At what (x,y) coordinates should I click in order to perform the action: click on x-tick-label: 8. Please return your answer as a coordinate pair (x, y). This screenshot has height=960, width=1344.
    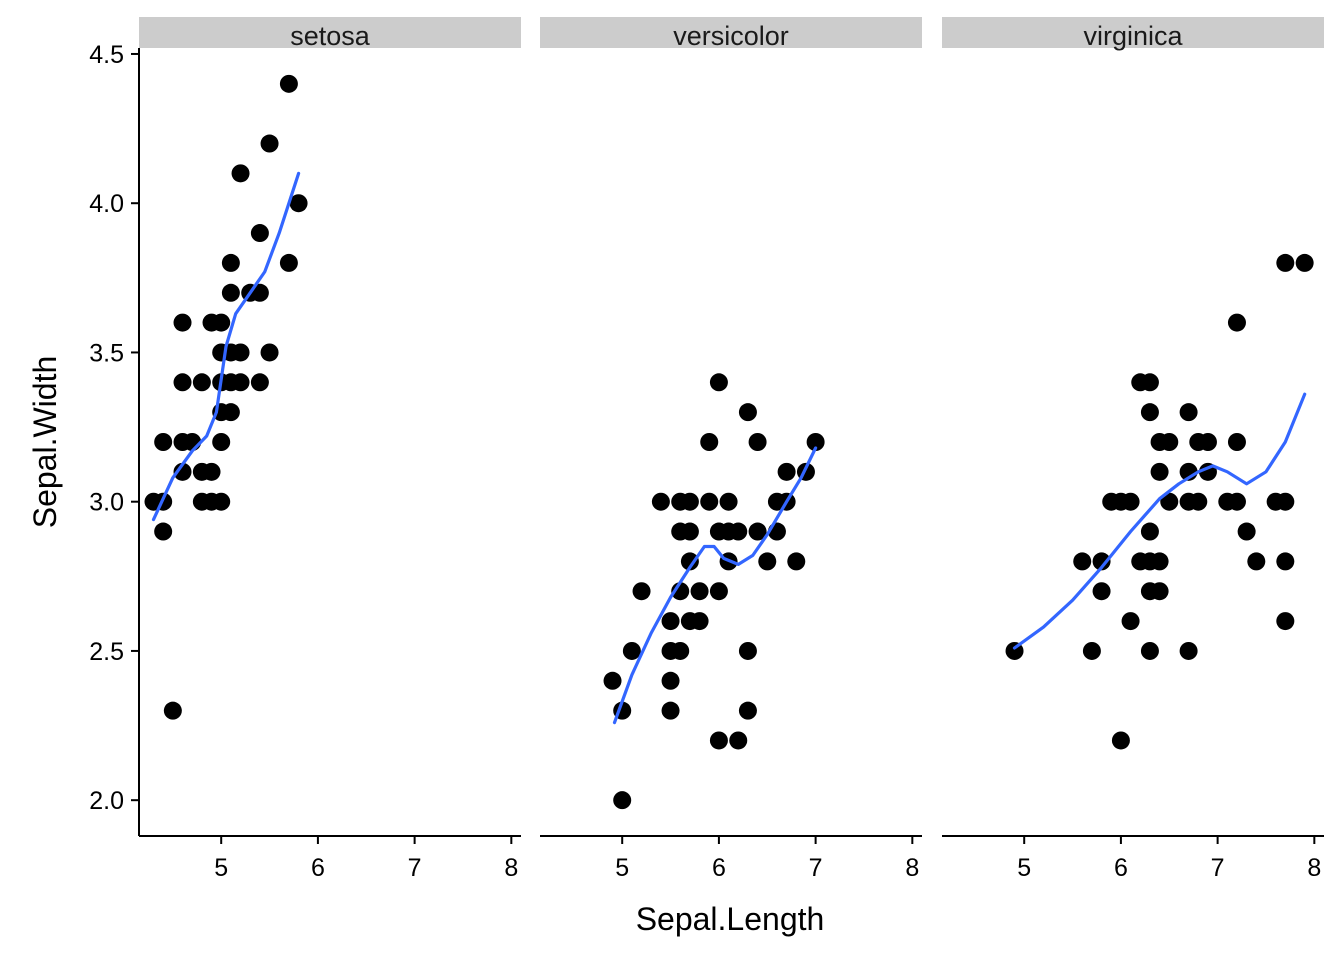
    Looking at the image, I should click on (912, 868).